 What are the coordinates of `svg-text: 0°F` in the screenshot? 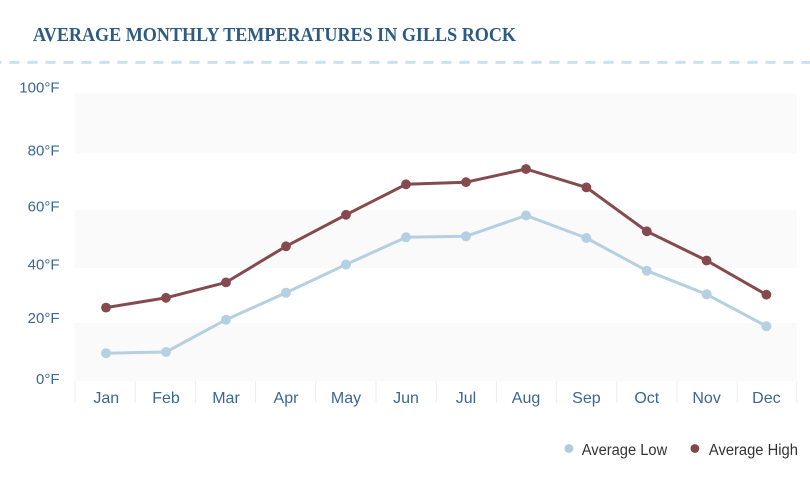 It's located at (48, 379).